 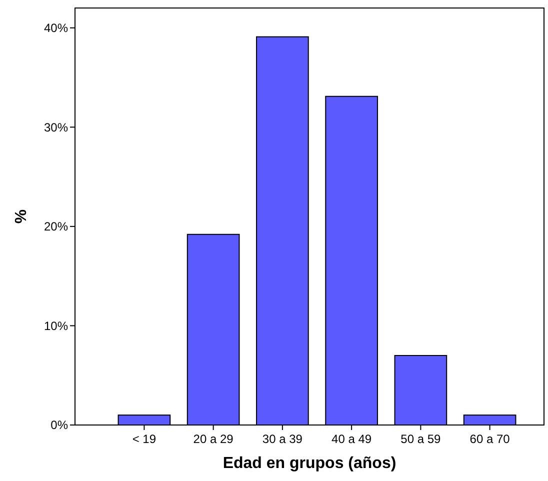 What do you see at coordinates (309, 463) in the screenshot?
I see `x-axis-title: Edad en grupos (años)` at bounding box center [309, 463].